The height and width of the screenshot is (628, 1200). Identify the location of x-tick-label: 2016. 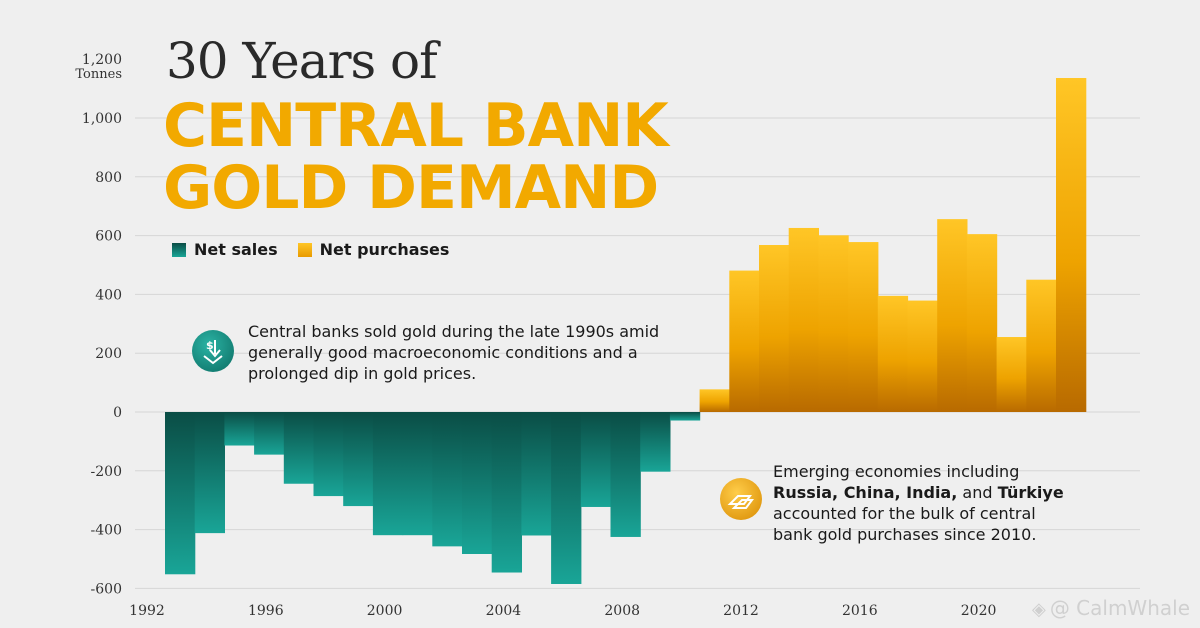
(860, 611).